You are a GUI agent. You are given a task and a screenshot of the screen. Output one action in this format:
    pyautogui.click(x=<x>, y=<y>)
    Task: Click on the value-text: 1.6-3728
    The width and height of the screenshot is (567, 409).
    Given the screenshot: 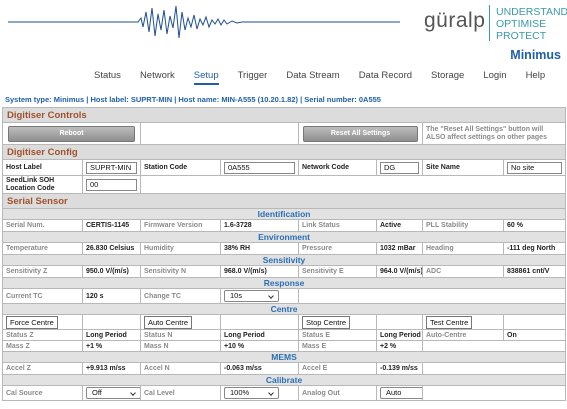 What is the action you would take?
    pyautogui.click(x=238, y=225)
    